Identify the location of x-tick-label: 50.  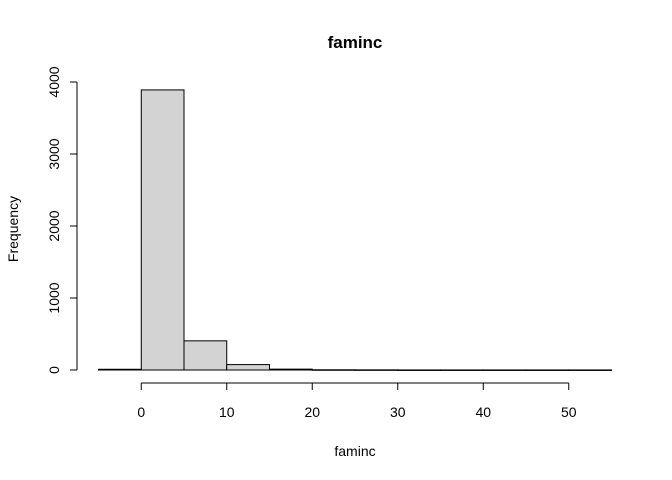
(569, 412).